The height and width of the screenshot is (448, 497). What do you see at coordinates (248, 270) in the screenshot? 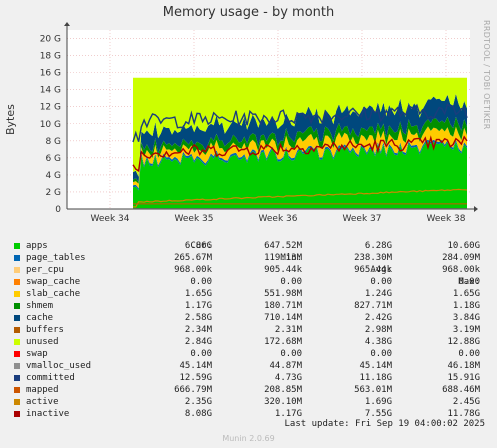
I see `legend-row-per-cpu: per_cpu 968.00k 905.44k 965.44k 968.00k` at bounding box center [248, 270].